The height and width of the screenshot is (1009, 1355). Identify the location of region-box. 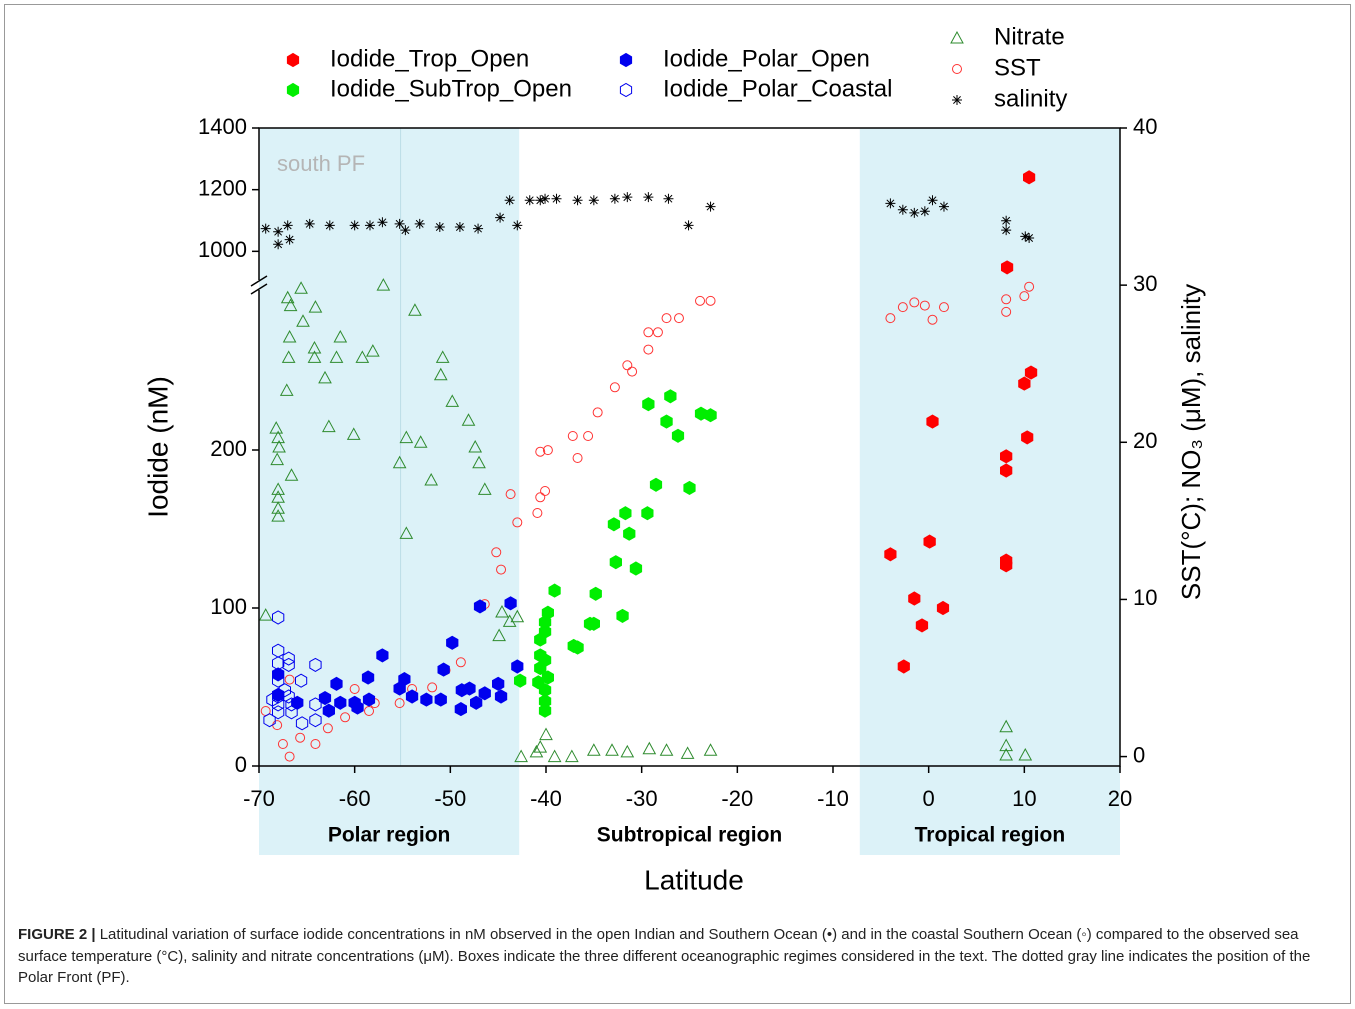
(989, 491).